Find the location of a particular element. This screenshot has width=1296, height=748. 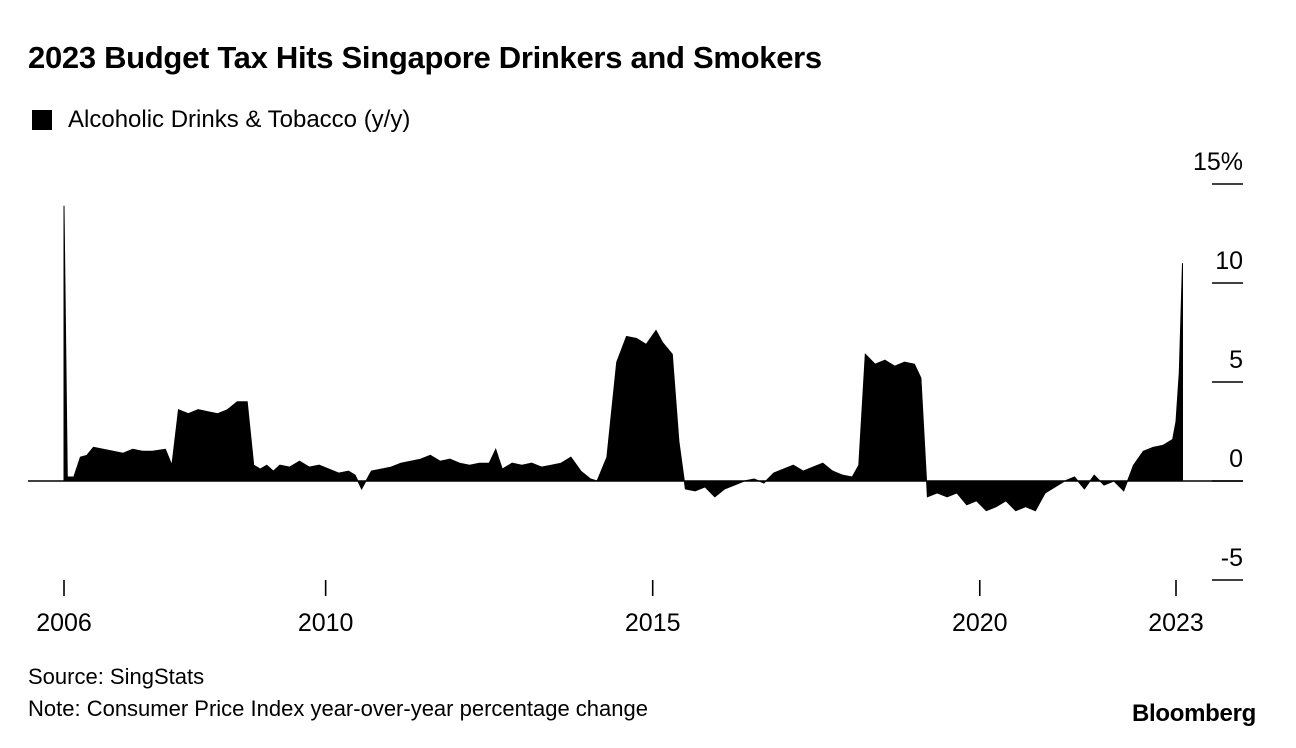

x-tick-label: 2020 is located at coordinates (980, 623).